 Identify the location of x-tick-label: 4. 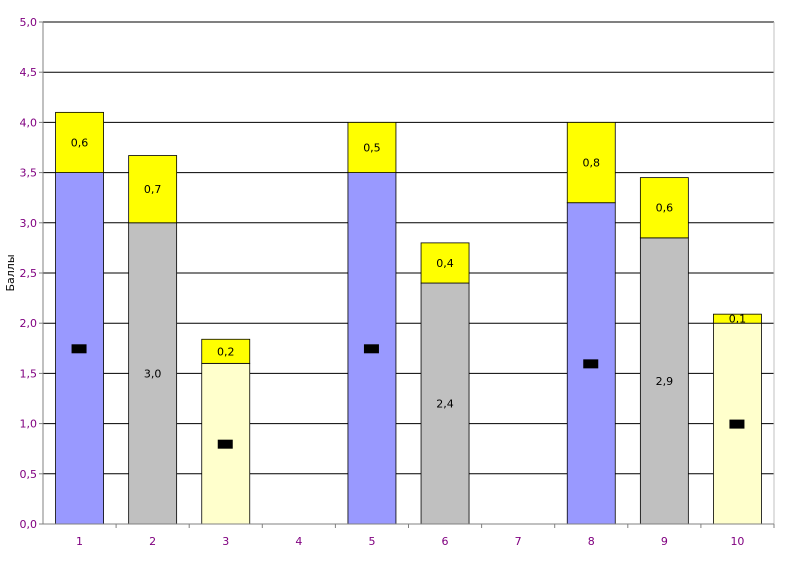
(298, 541).